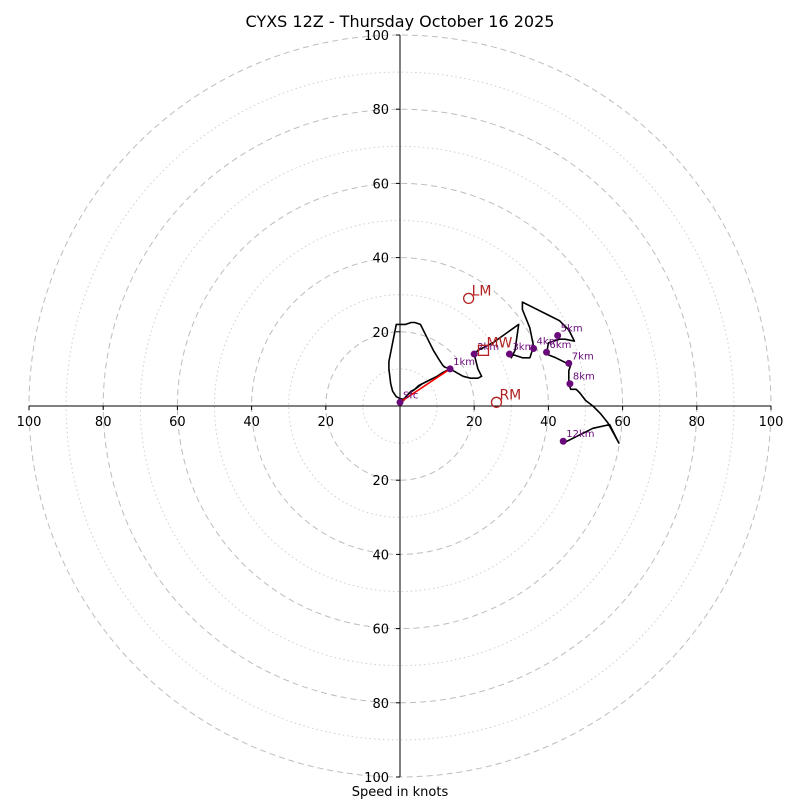 The height and width of the screenshot is (800, 800). Describe the element at coordinates (400, 21) in the screenshot. I see `chart-title: CYXS 12Z - Thursday October 16 2025` at that location.